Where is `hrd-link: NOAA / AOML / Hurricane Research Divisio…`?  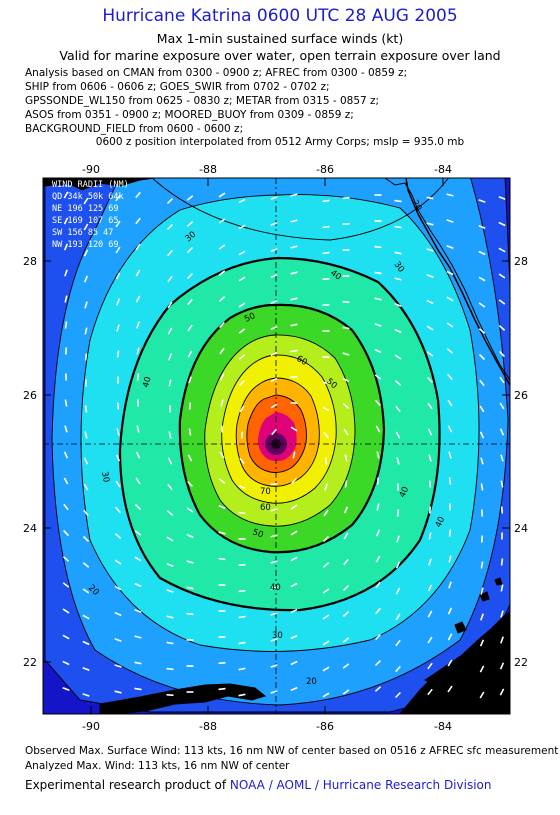
hrd-link: NOAA / AOML / Hurricane Research Divisio… is located at coordinates (360, 785).